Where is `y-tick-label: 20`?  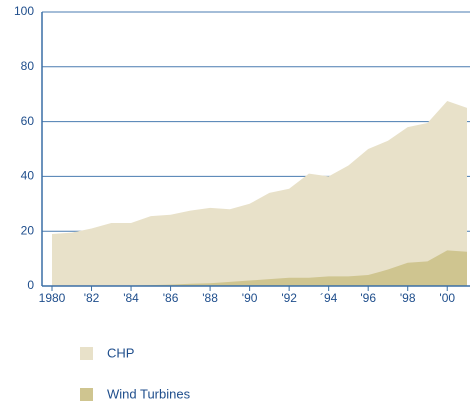 y-tick-label: 20 is located at coordinates (28, 230).